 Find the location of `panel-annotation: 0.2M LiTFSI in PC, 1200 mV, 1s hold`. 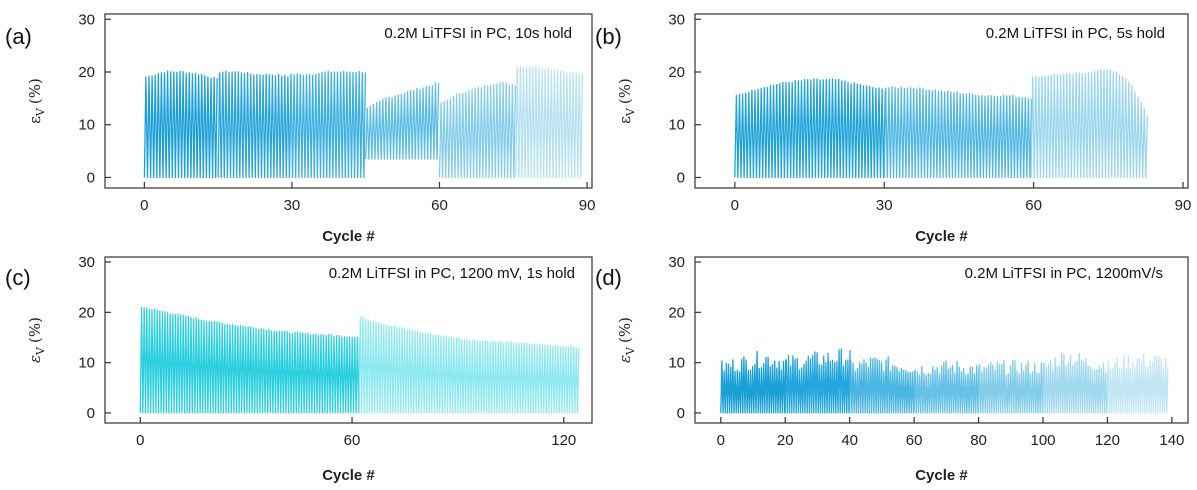

panel-annotation: 0.2M LiTFSI in PC, 1200 mV, 1s hold is located at coordinates (452, 273).